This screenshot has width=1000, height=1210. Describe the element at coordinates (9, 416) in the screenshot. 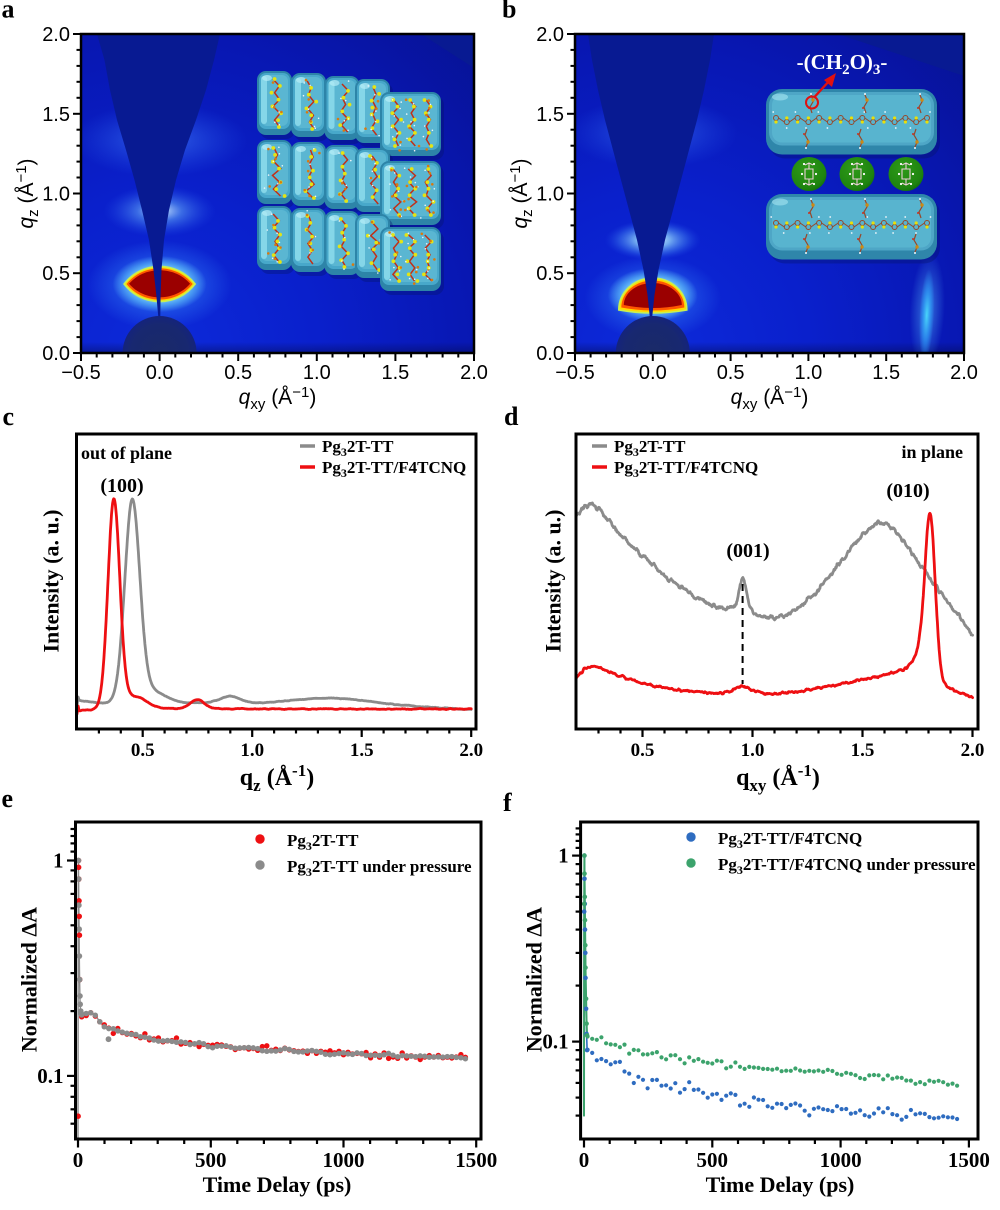

I see `svg-text: c` at that location.